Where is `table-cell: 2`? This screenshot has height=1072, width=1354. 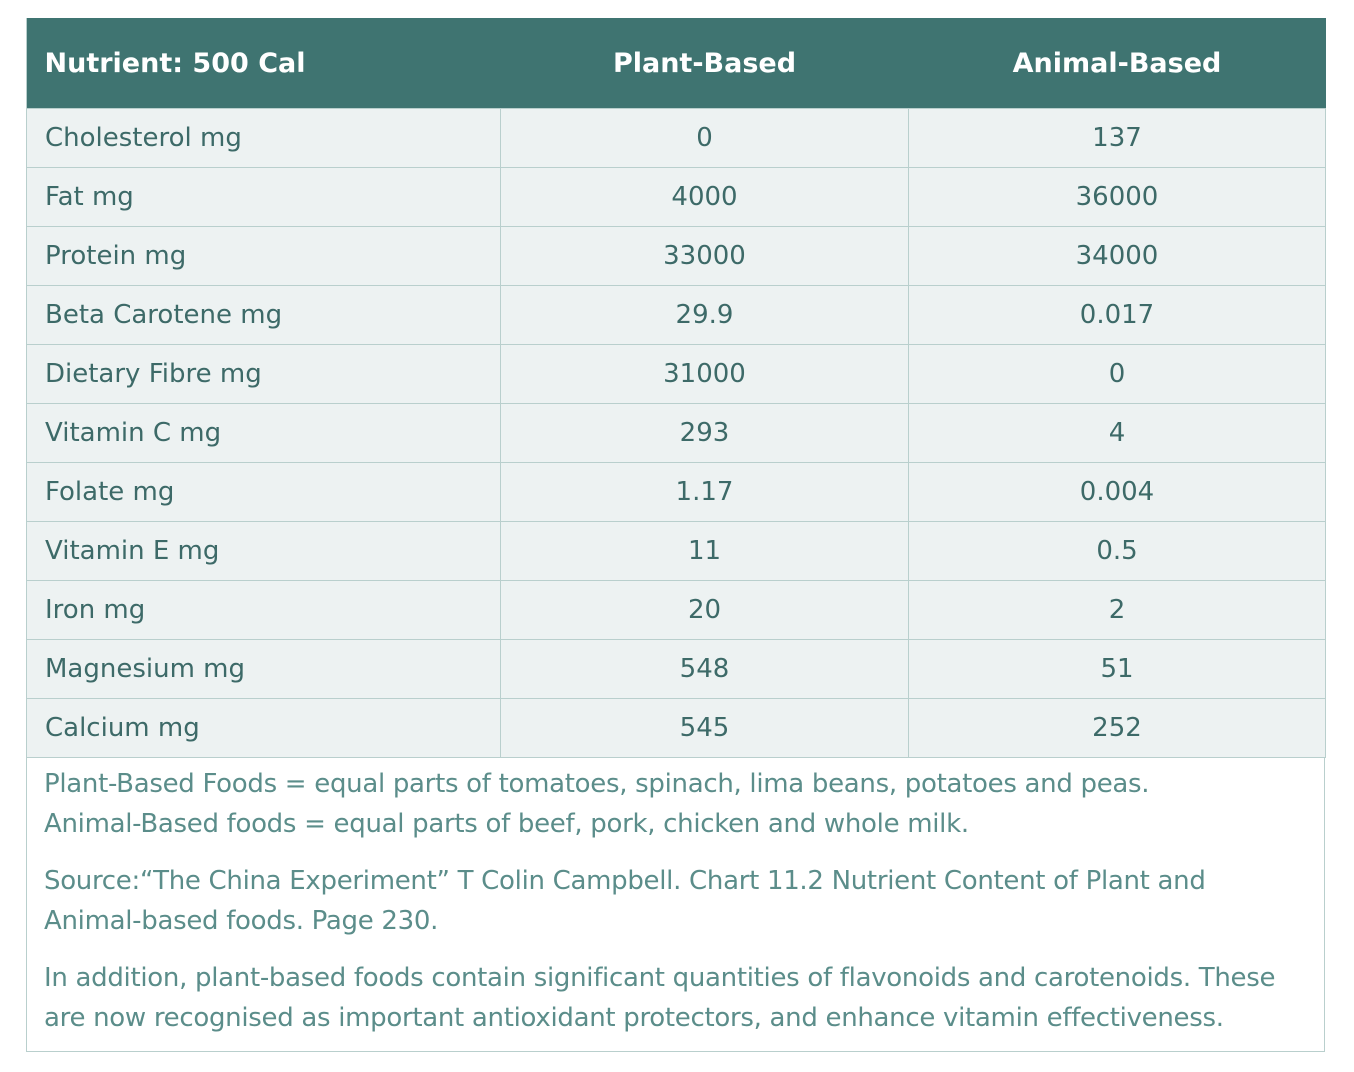
table-cell: 2 is located at coordinates (1117, 610).